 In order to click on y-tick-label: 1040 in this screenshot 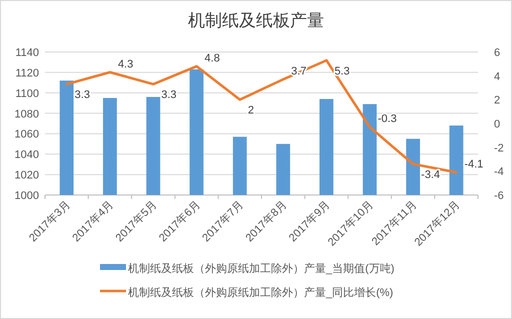, I will do `click(26, 155)`.